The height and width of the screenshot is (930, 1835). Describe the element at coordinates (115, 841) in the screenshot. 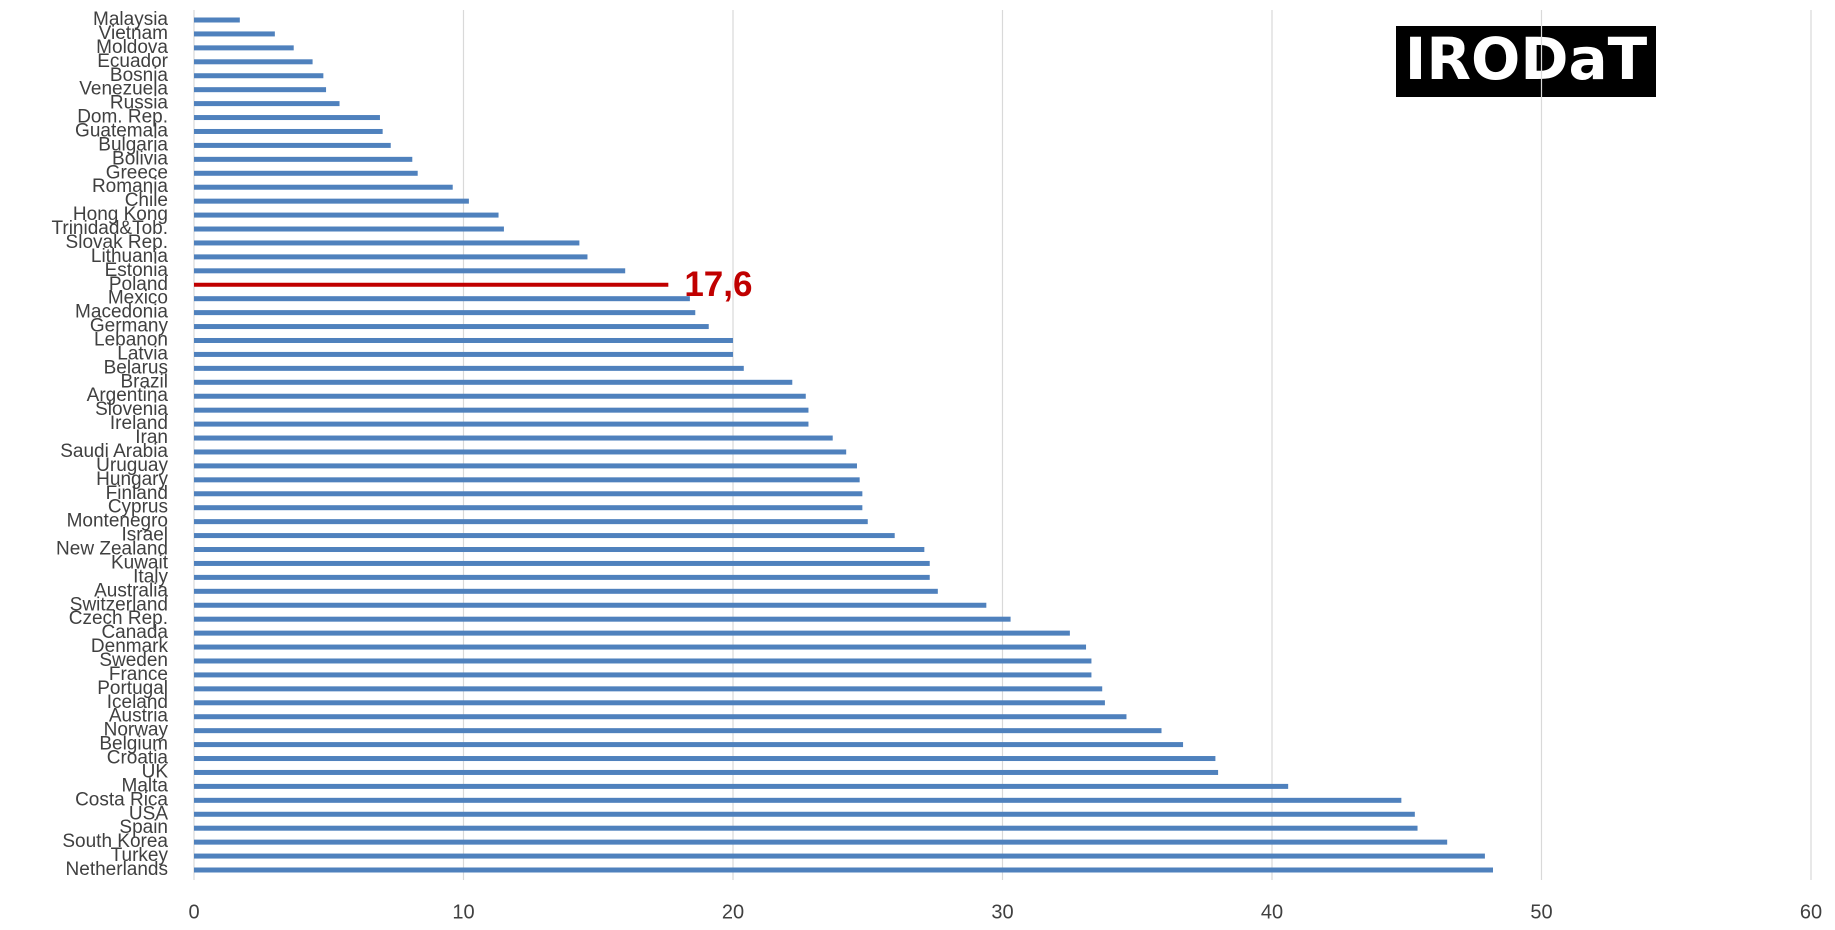

I see `y-tick-label: South Korea` at that location.